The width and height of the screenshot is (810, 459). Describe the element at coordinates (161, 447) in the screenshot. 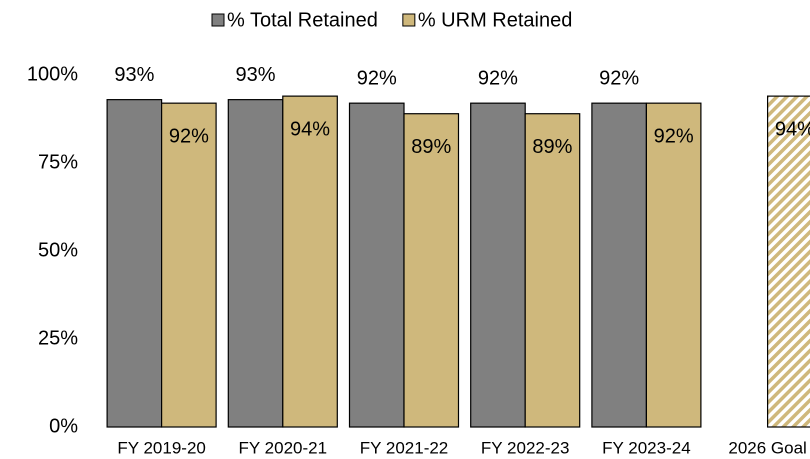

I see `x-tick-label: FY 2019-20` at that location.